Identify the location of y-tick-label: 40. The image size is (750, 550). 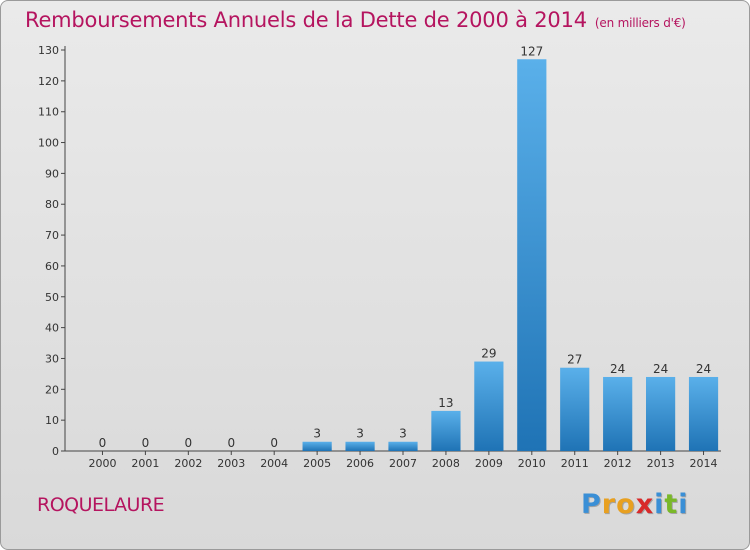
(52, 328).